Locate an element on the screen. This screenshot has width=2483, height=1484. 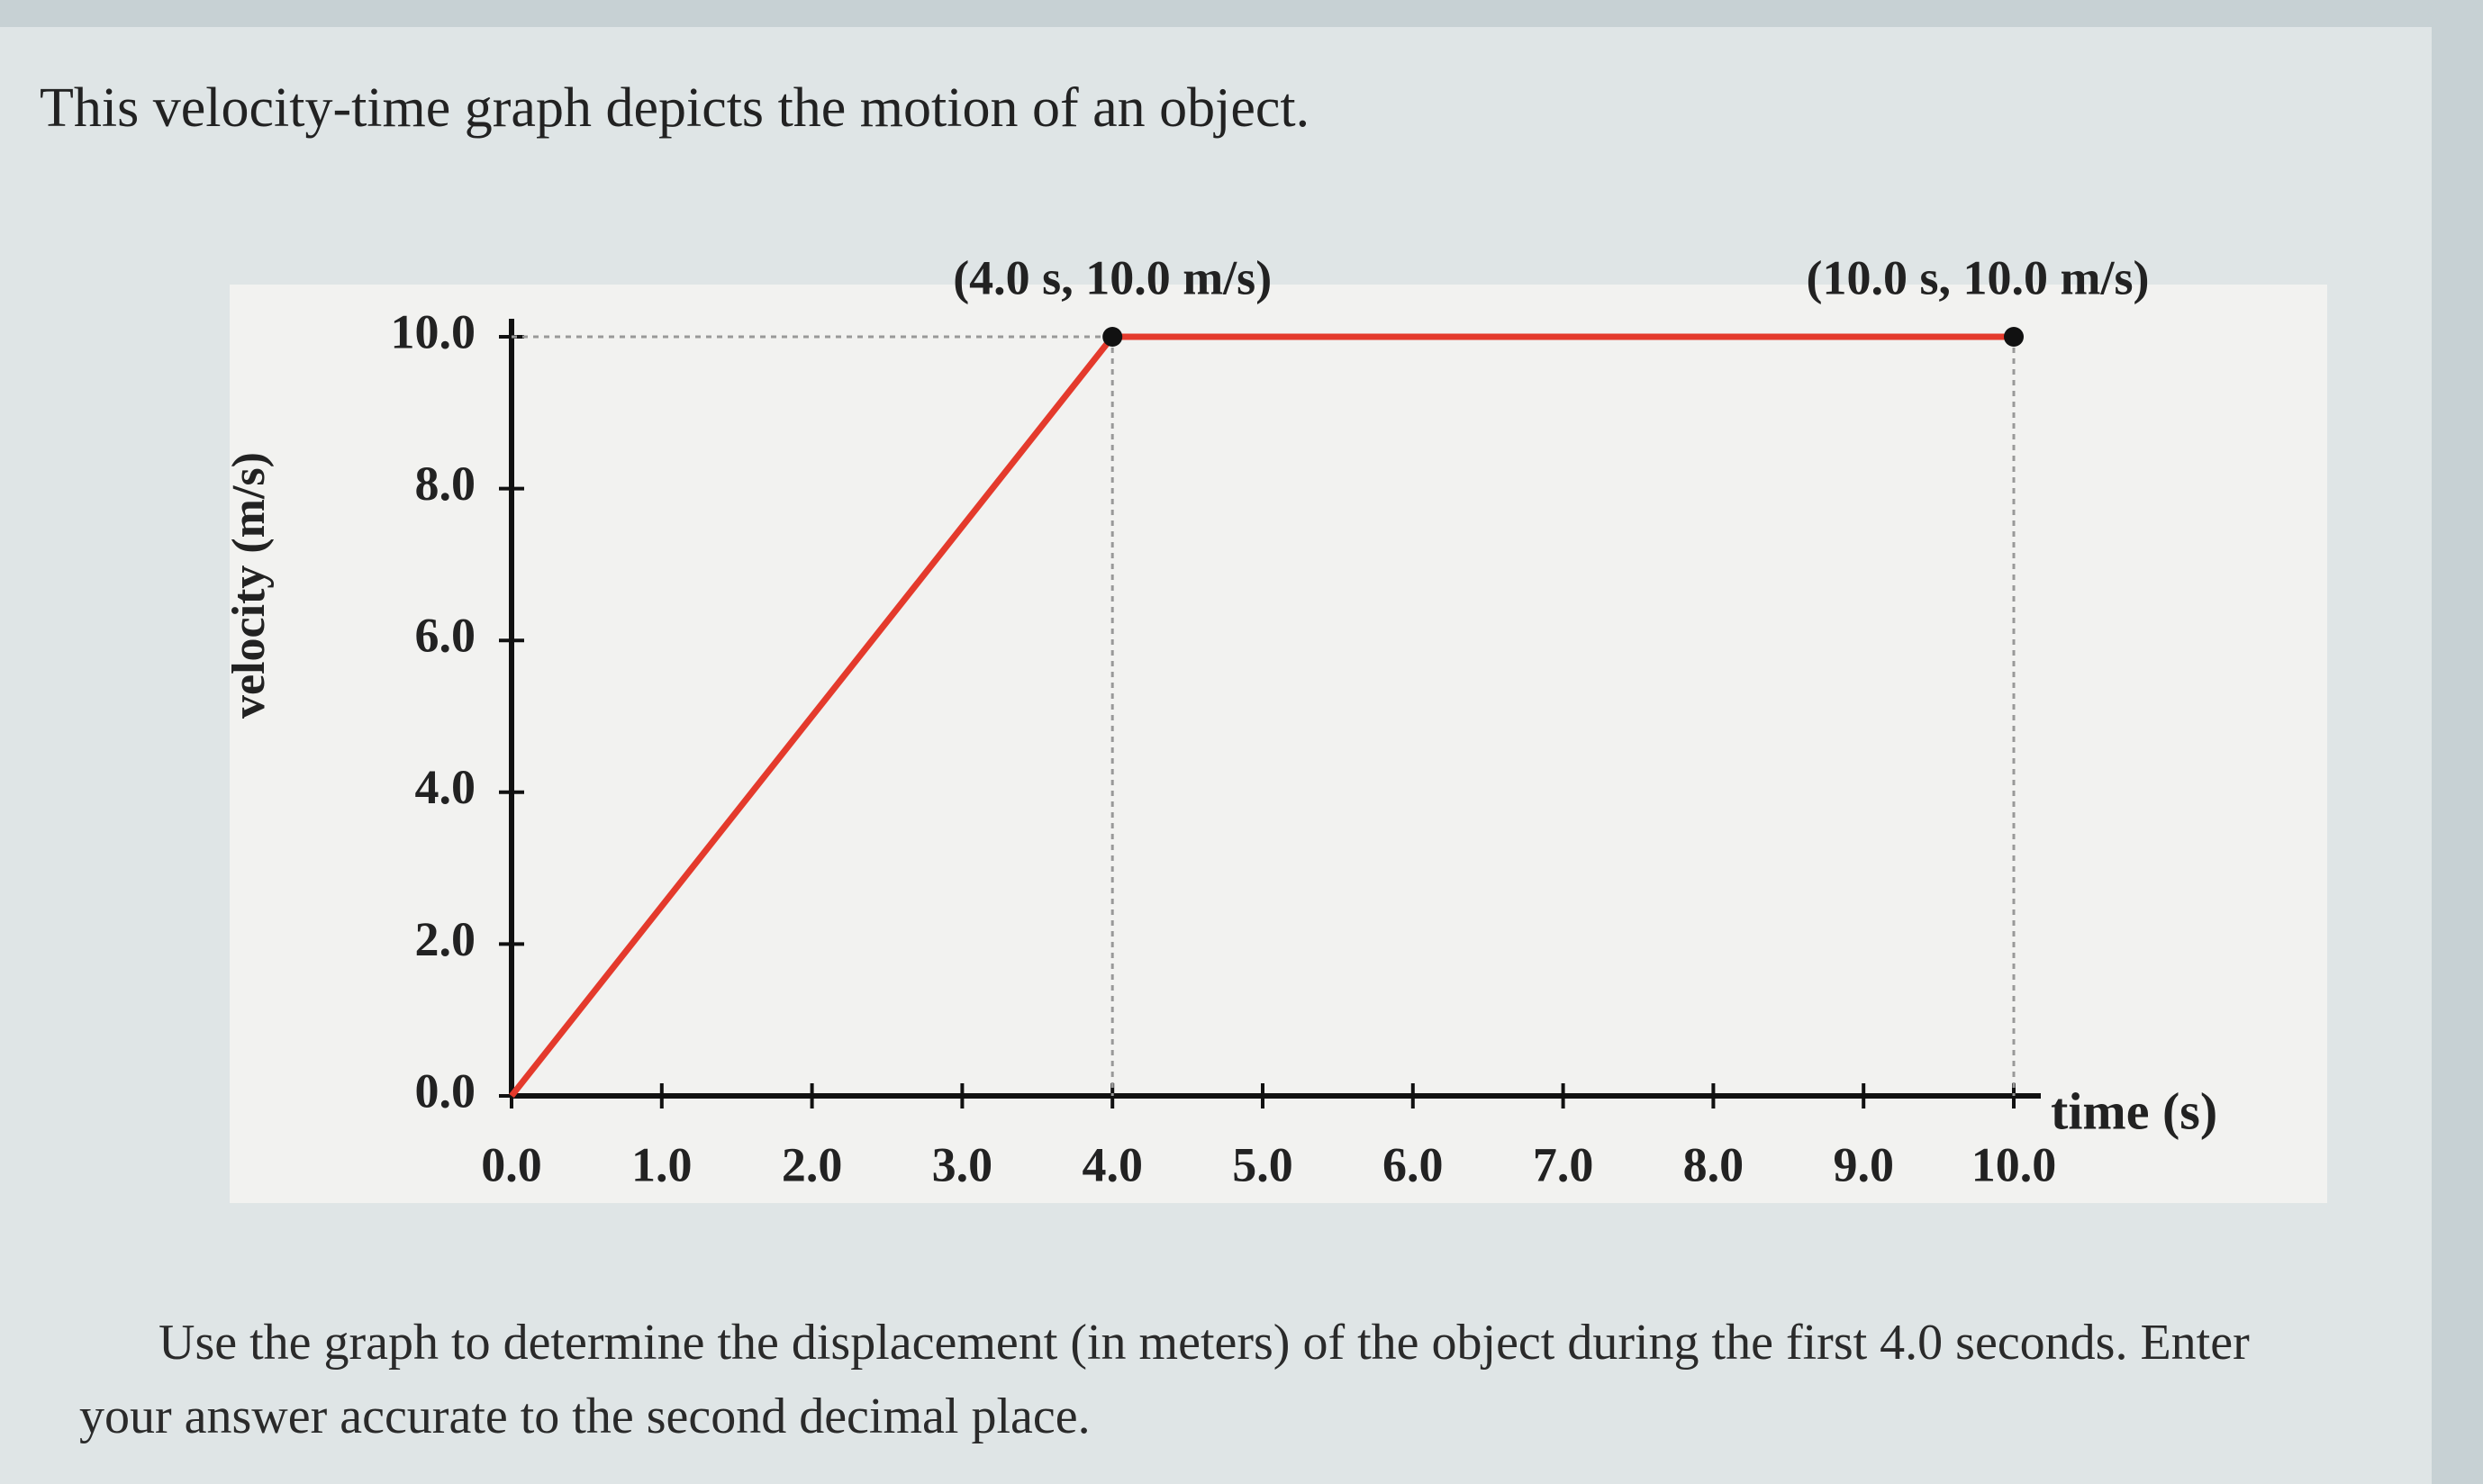
x-tick-label: 0.0 is located at coordinates (512, 1164).